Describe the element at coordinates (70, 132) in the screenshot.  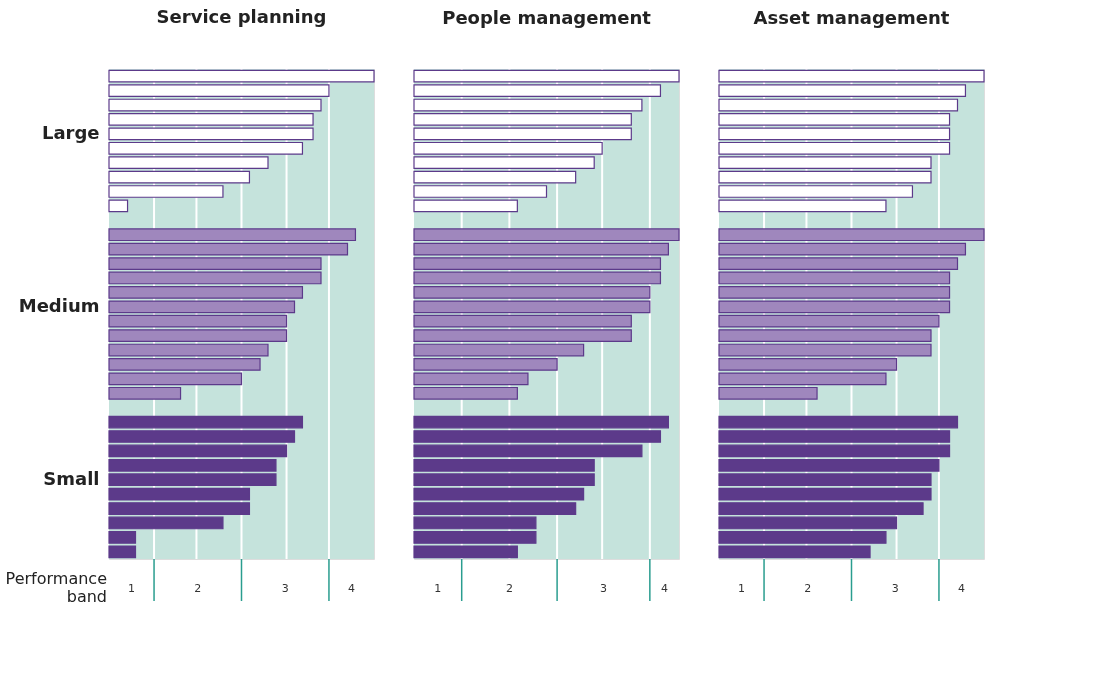
I see `y-tick-label: Large` at that location.